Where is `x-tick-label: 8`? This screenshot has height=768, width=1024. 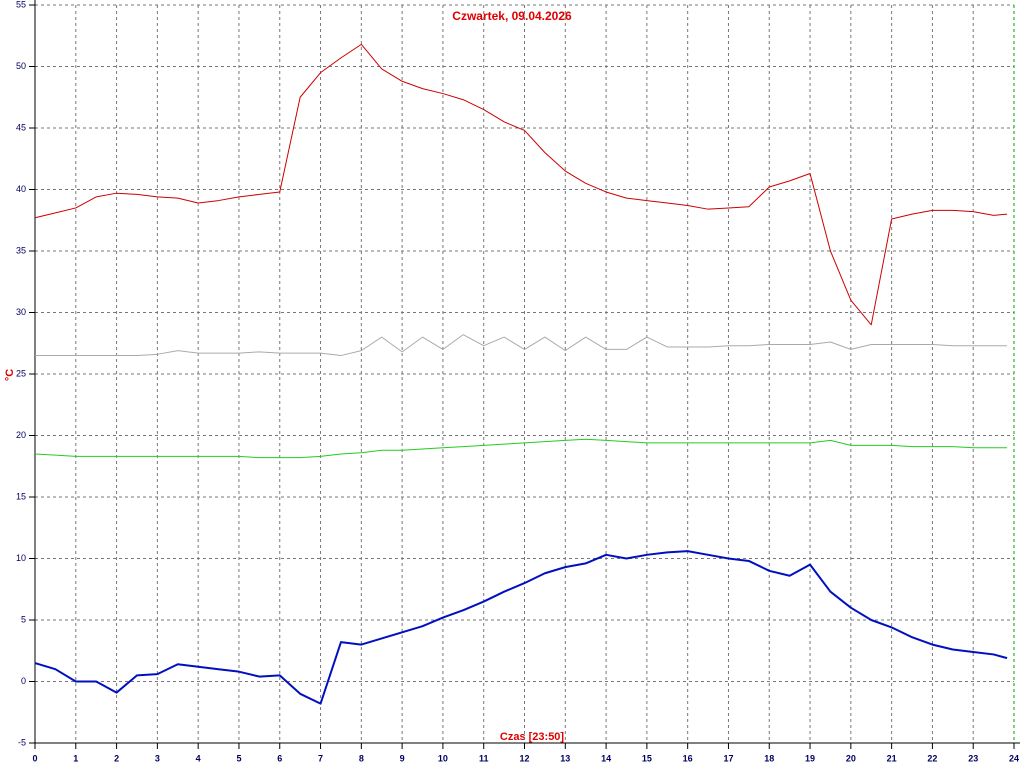
x-tick-label: 8 is located at coordinates (361, 758).